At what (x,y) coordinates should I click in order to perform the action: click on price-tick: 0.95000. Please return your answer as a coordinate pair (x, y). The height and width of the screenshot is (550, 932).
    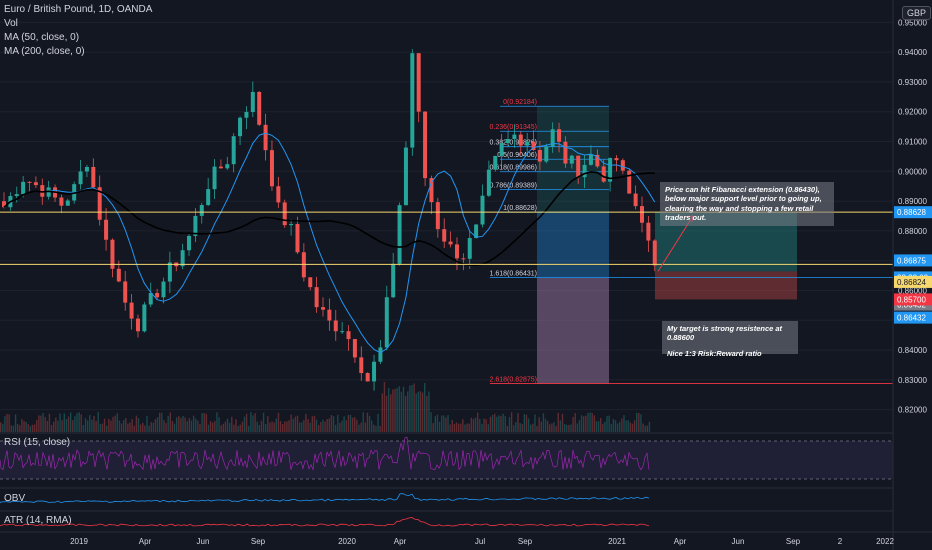
    Looking at the image, I should click on (912, 22).